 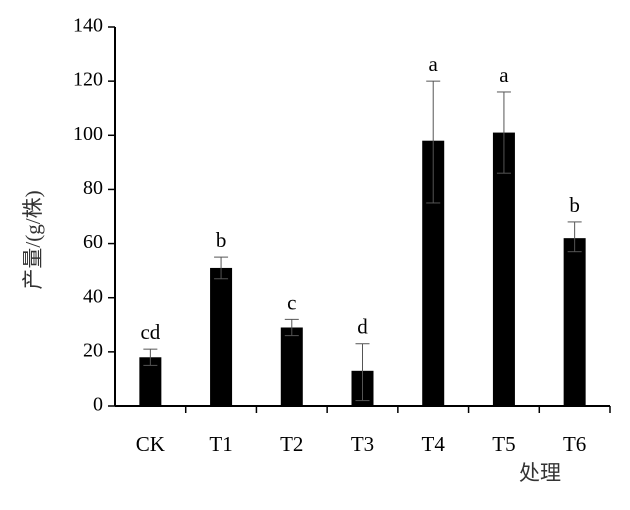 What do you see at coordinates (540, 473) in the screenshot?
I see `x-axis-title: 处理` at bounding box center [540, 473].